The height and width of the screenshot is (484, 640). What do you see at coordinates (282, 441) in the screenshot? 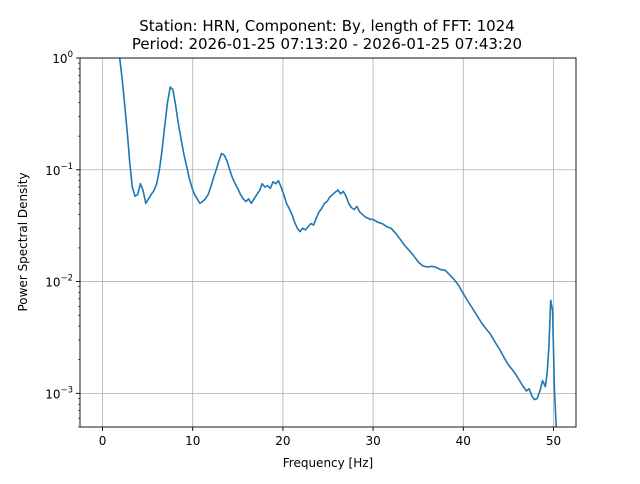
I see `x-tick-label: 20` at bounding box center [282, 441].